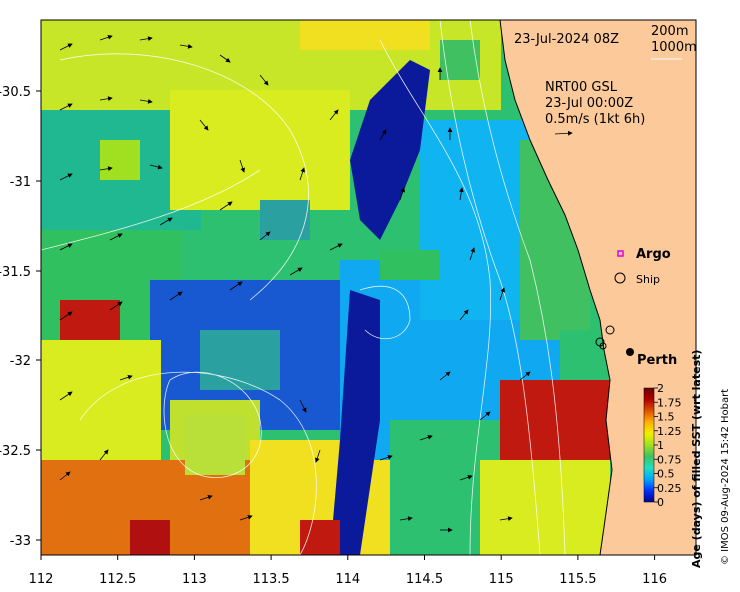  I want to click on date-label: 23-Jul-2024 08Z, so click(566, 39).